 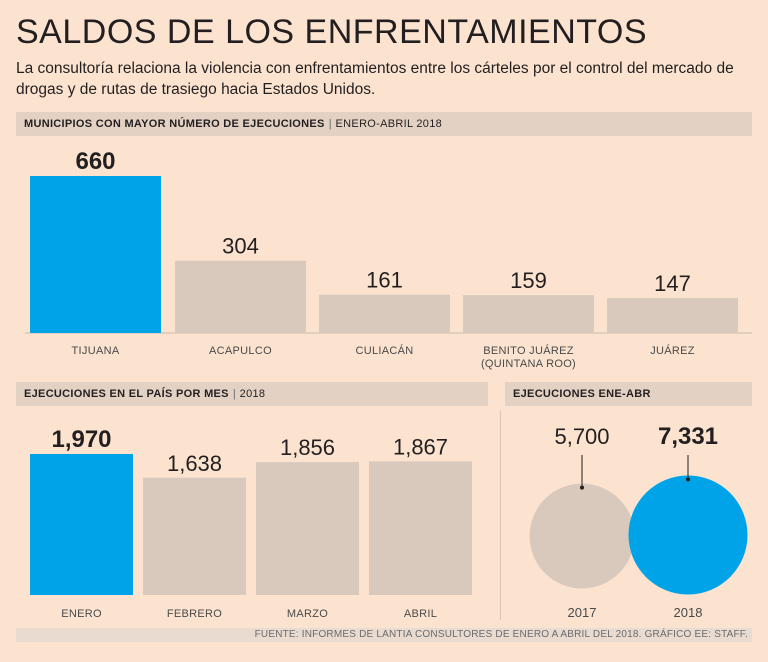 I want to click on ene-abr-value-label: 5,700, so click(x=581, y=436).